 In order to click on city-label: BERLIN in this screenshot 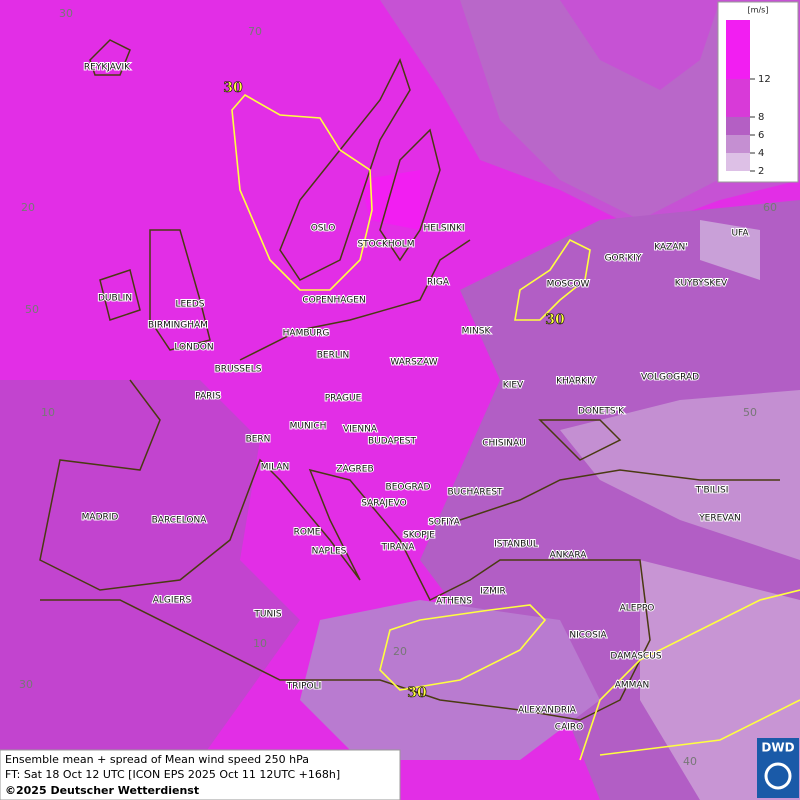, I will do `click(333, 356)`.